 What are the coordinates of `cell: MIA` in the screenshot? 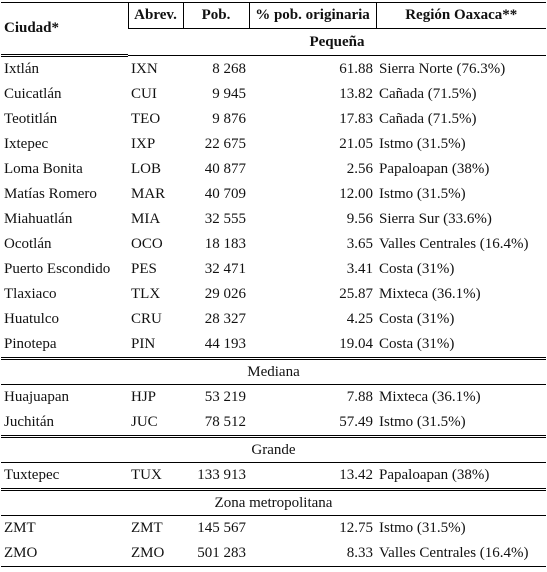 It's located at (146, 219).